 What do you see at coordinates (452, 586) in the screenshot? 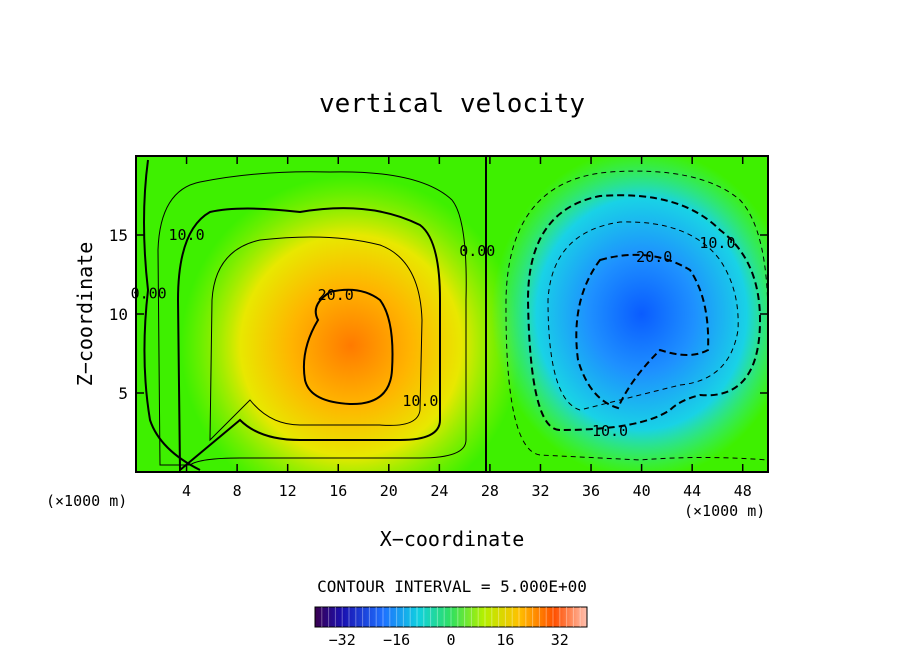
I see `contour-interval-text: CONTOUR INTERVAL = 5.000E+00` at bounding box center [452, 586].